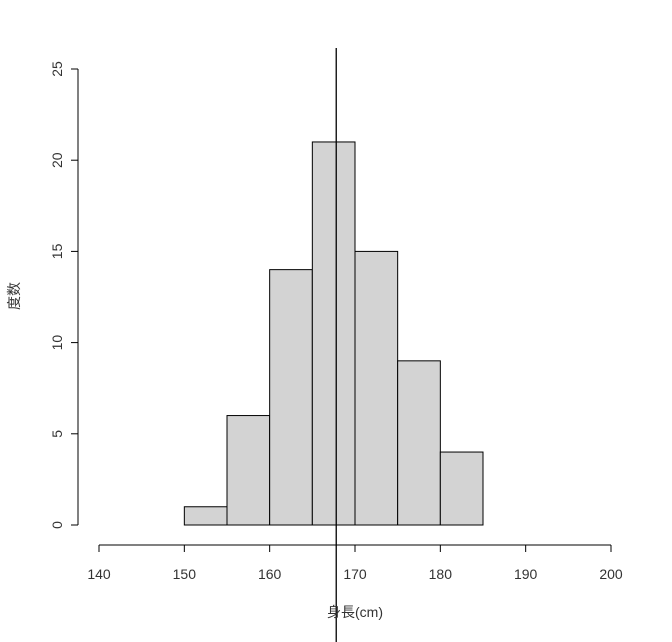  Describe the element at coordinates (57, 434) in the screenshot. I see `y-tick-label: 5` at that location.